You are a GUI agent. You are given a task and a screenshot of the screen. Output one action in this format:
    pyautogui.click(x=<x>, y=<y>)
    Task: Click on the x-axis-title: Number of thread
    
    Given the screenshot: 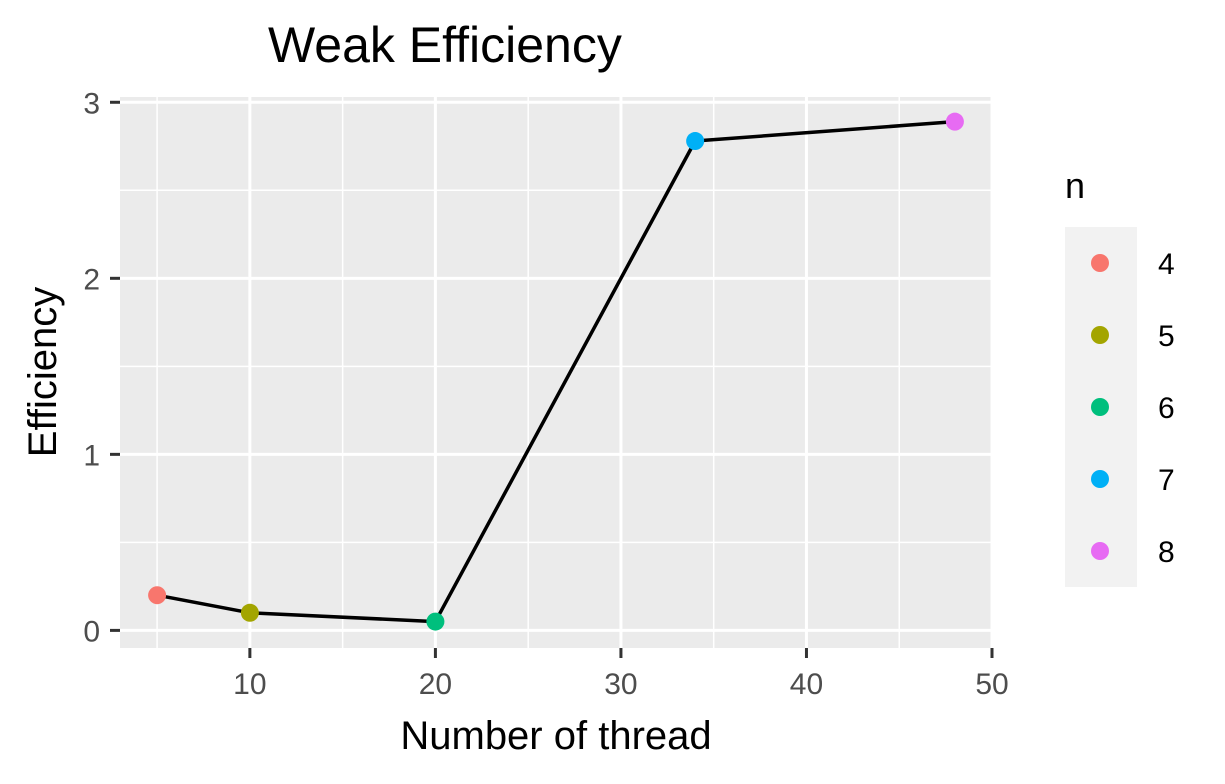 What is the action you would take?
    pyautogui.click(x=555, y=736)
    